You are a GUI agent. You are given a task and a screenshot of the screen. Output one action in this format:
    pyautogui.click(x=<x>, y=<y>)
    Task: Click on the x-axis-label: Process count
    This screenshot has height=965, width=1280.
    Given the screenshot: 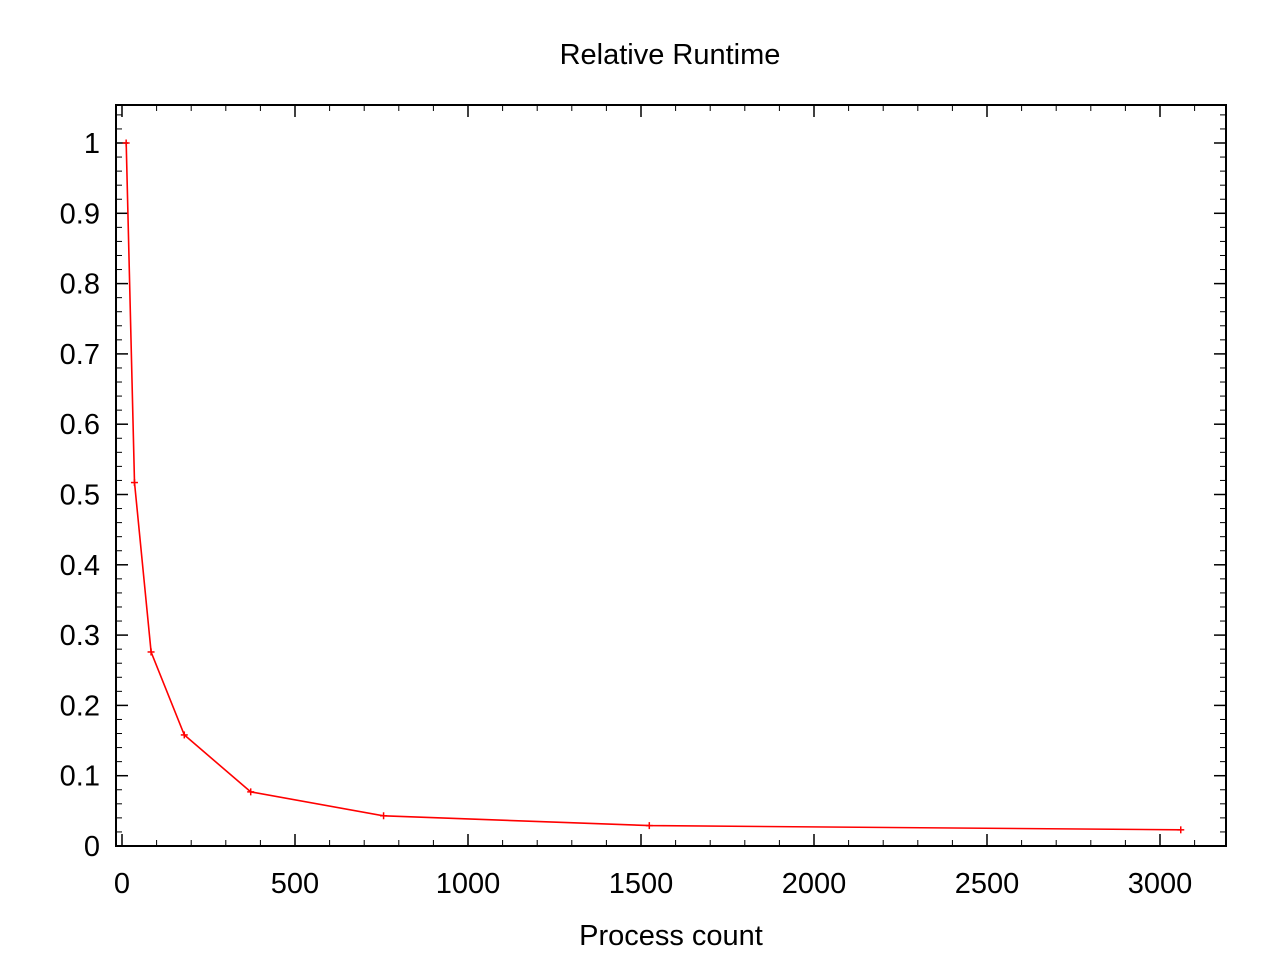 What is the action you would take?
    pyautogui.click(x=671, y=936)
    